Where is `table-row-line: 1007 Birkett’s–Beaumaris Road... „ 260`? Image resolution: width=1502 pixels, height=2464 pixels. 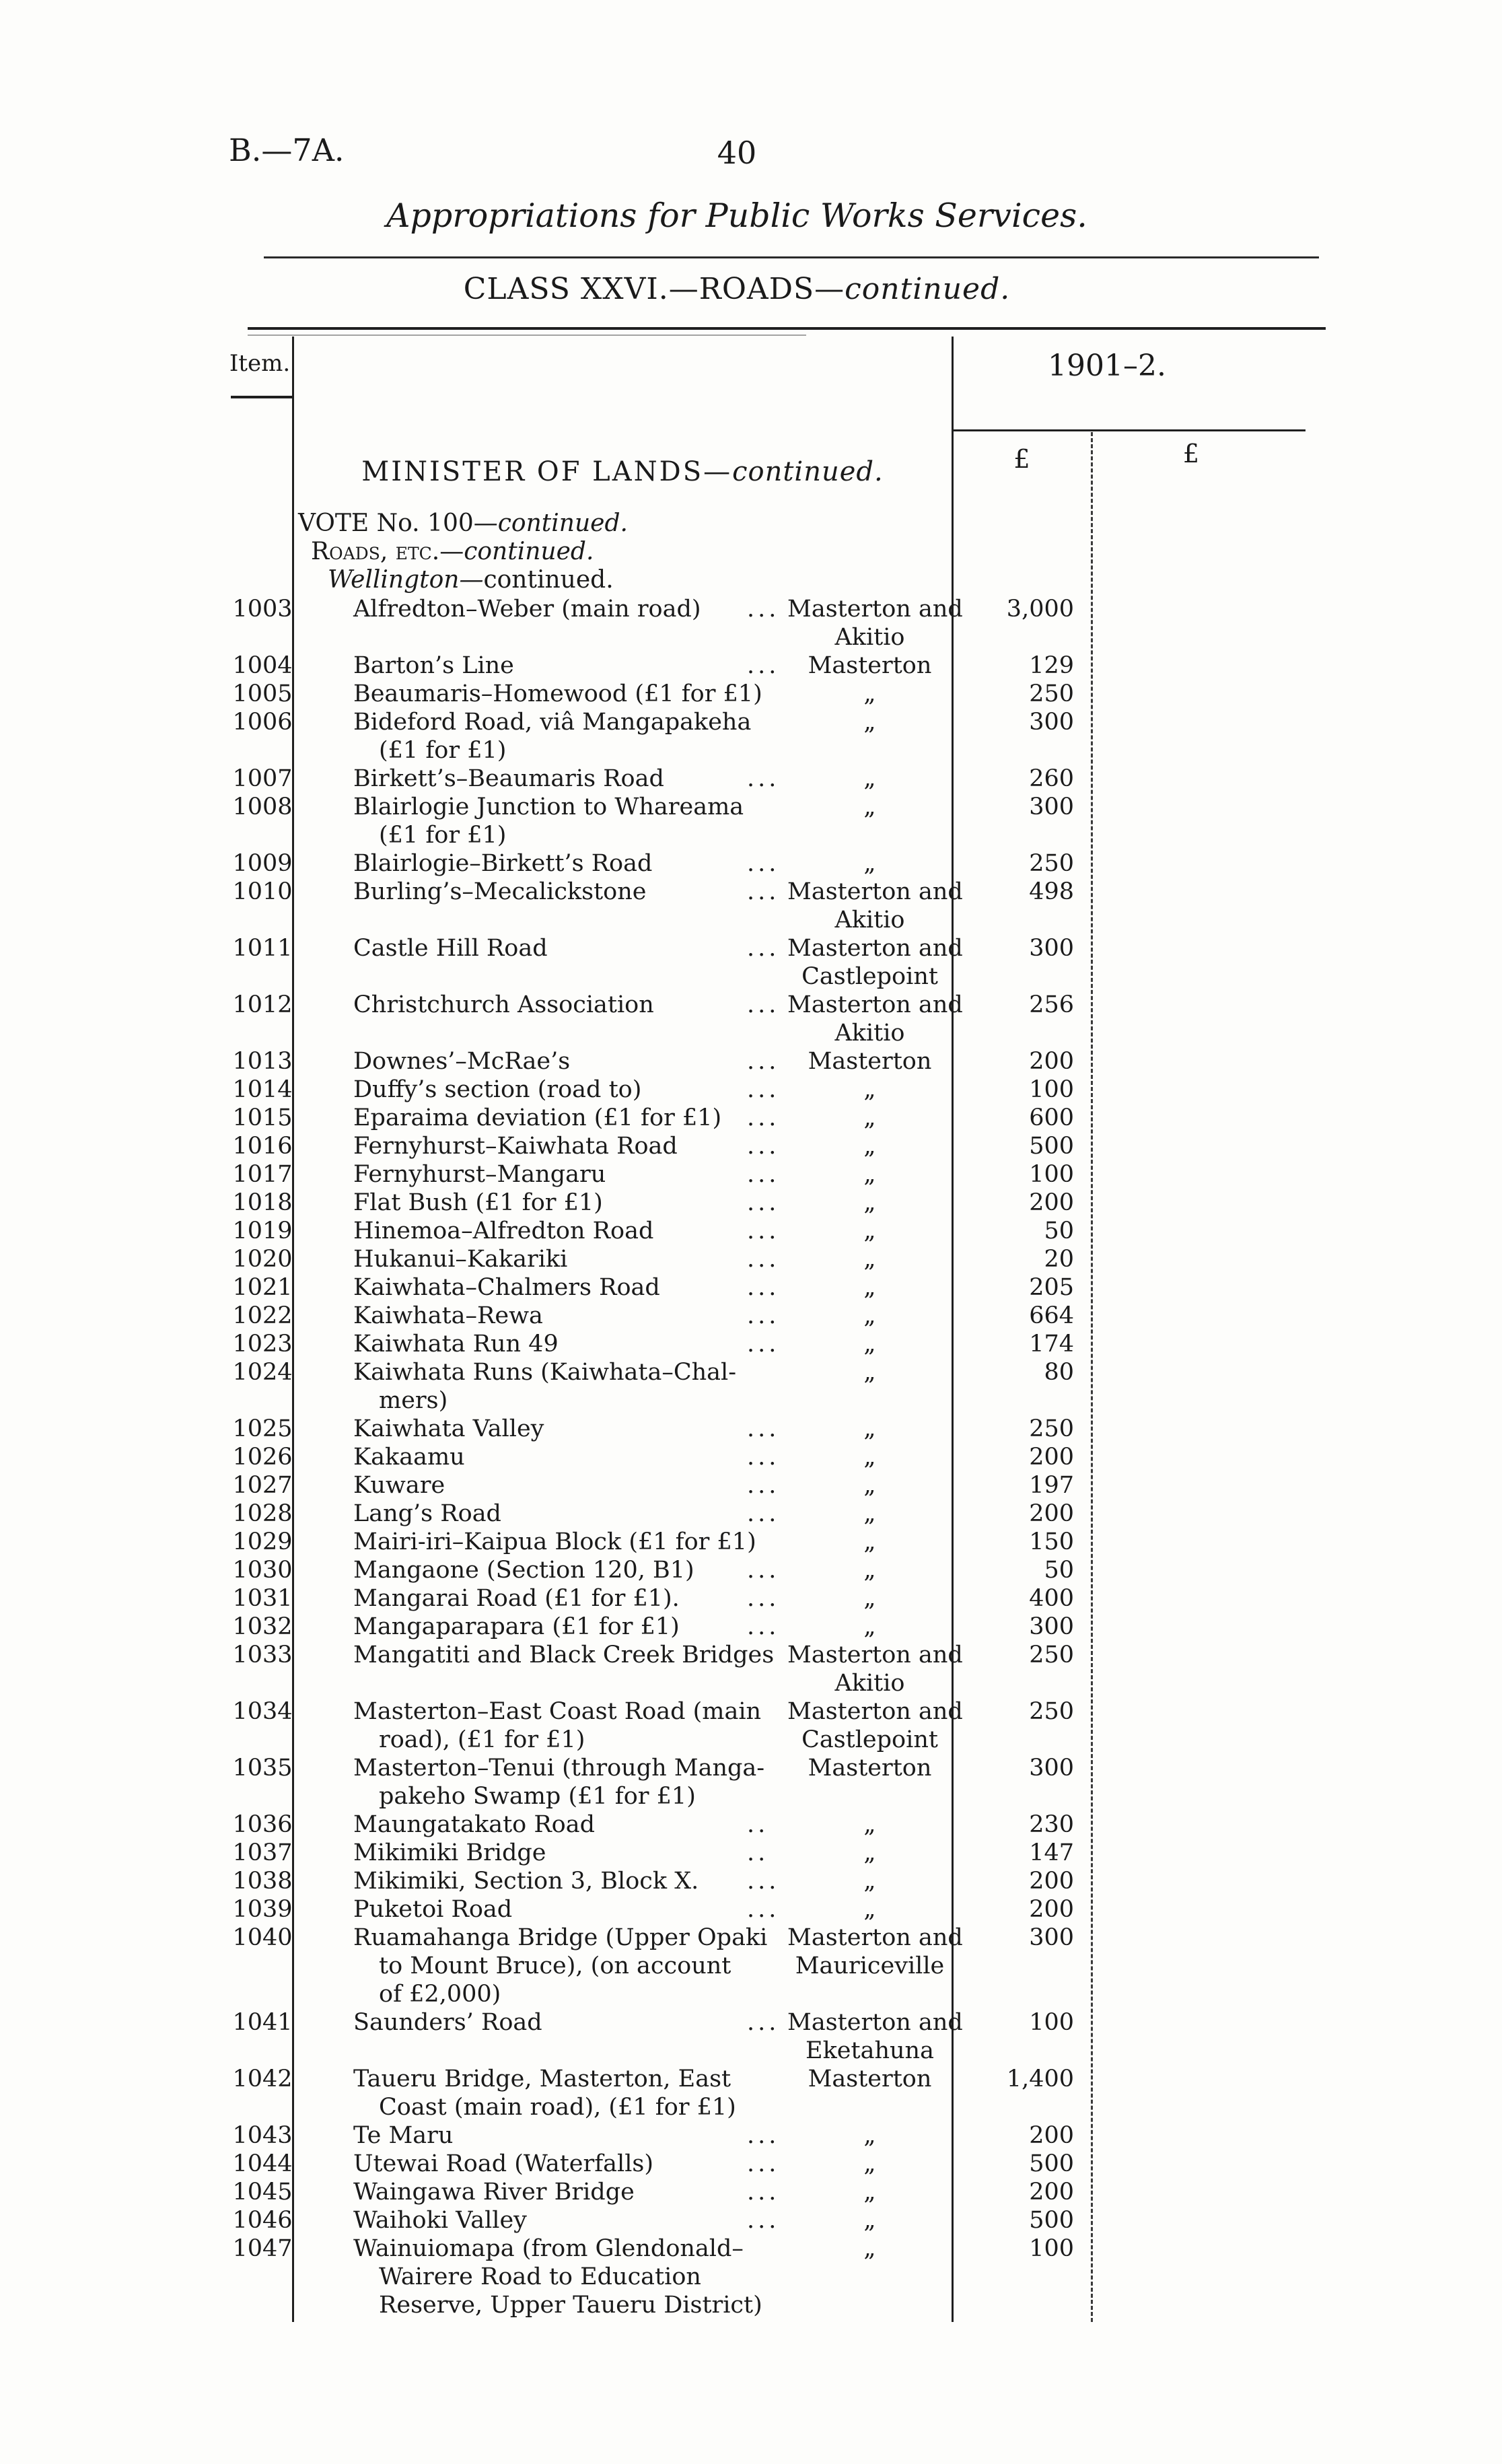
table-row-line: 1007 Birkett’s–Beaumaris Road... „ 260 is located at coordinates (769, 779).